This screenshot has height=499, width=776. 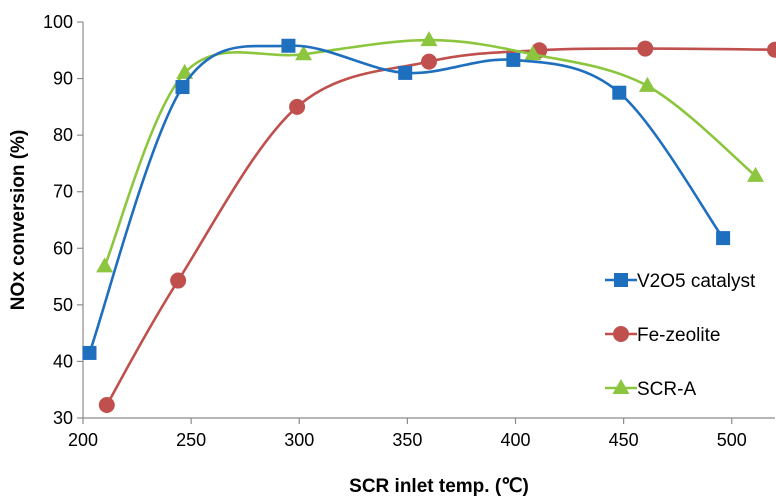 I want to click on legend: V2O5 catalyst Fe-zeolite SCR-A, so click(x=680, y=335).